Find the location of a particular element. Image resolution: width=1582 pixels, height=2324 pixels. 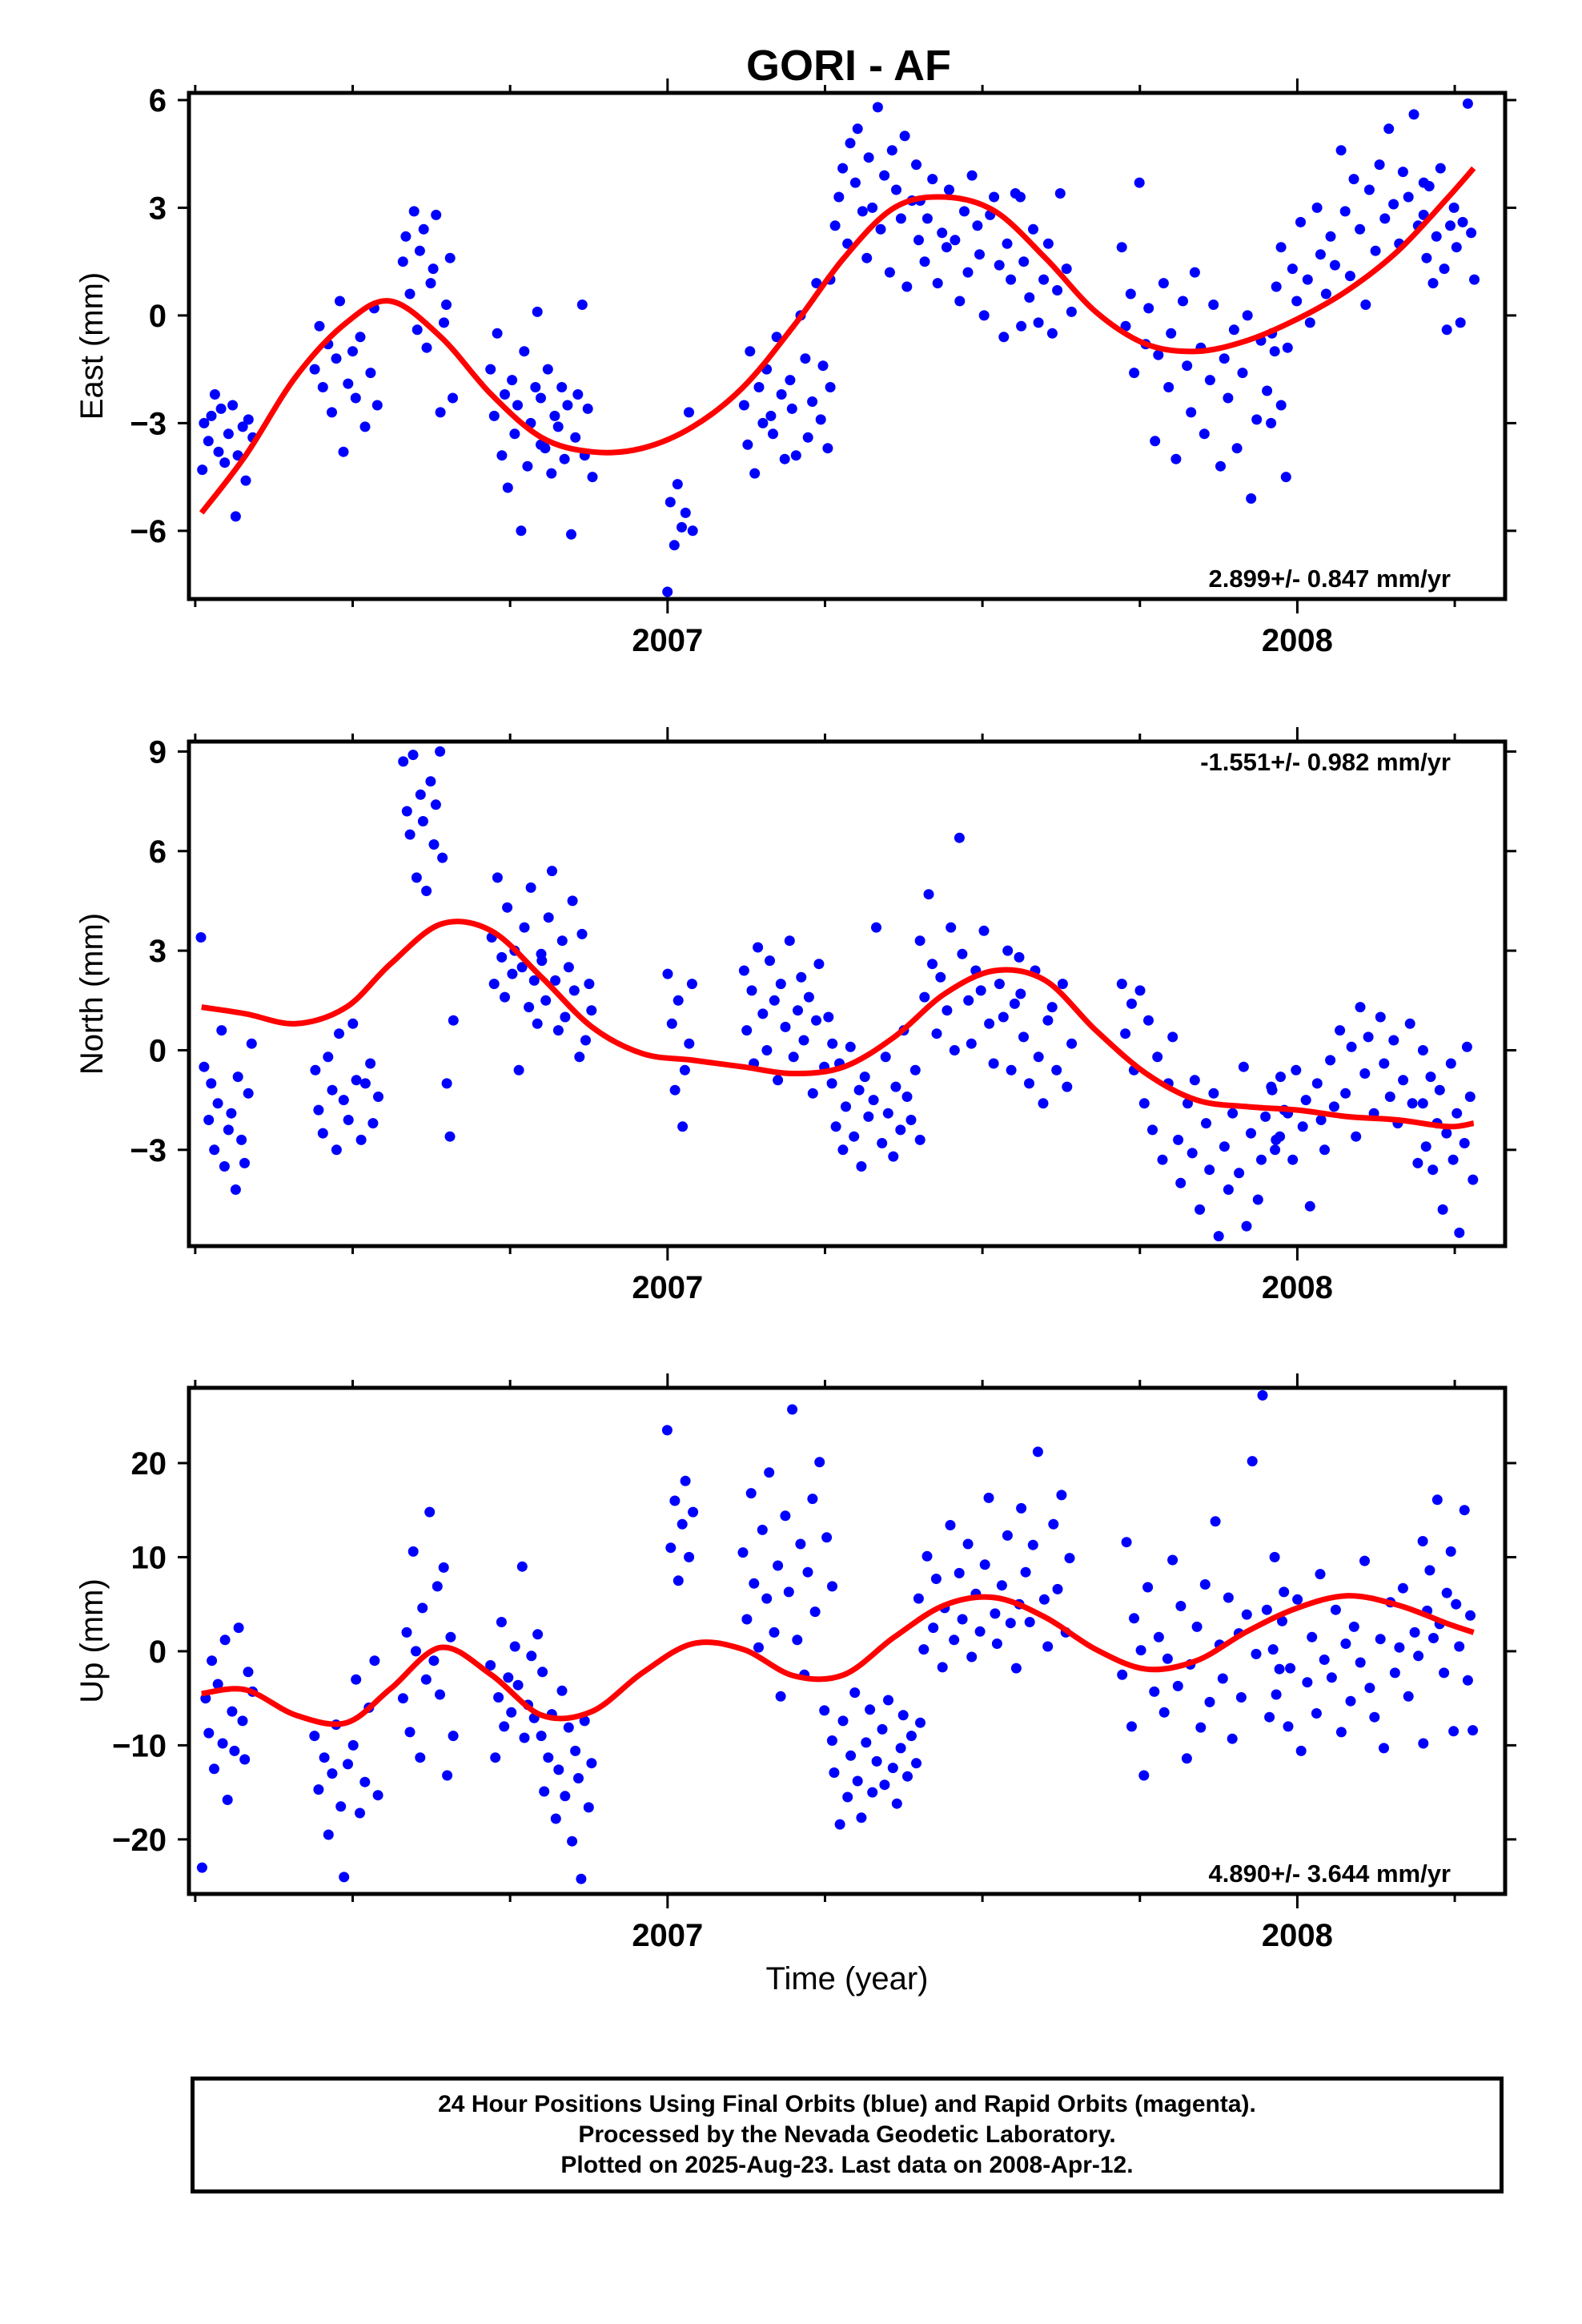

y-tick-label: −3 is located at coordinates (148, 1150).